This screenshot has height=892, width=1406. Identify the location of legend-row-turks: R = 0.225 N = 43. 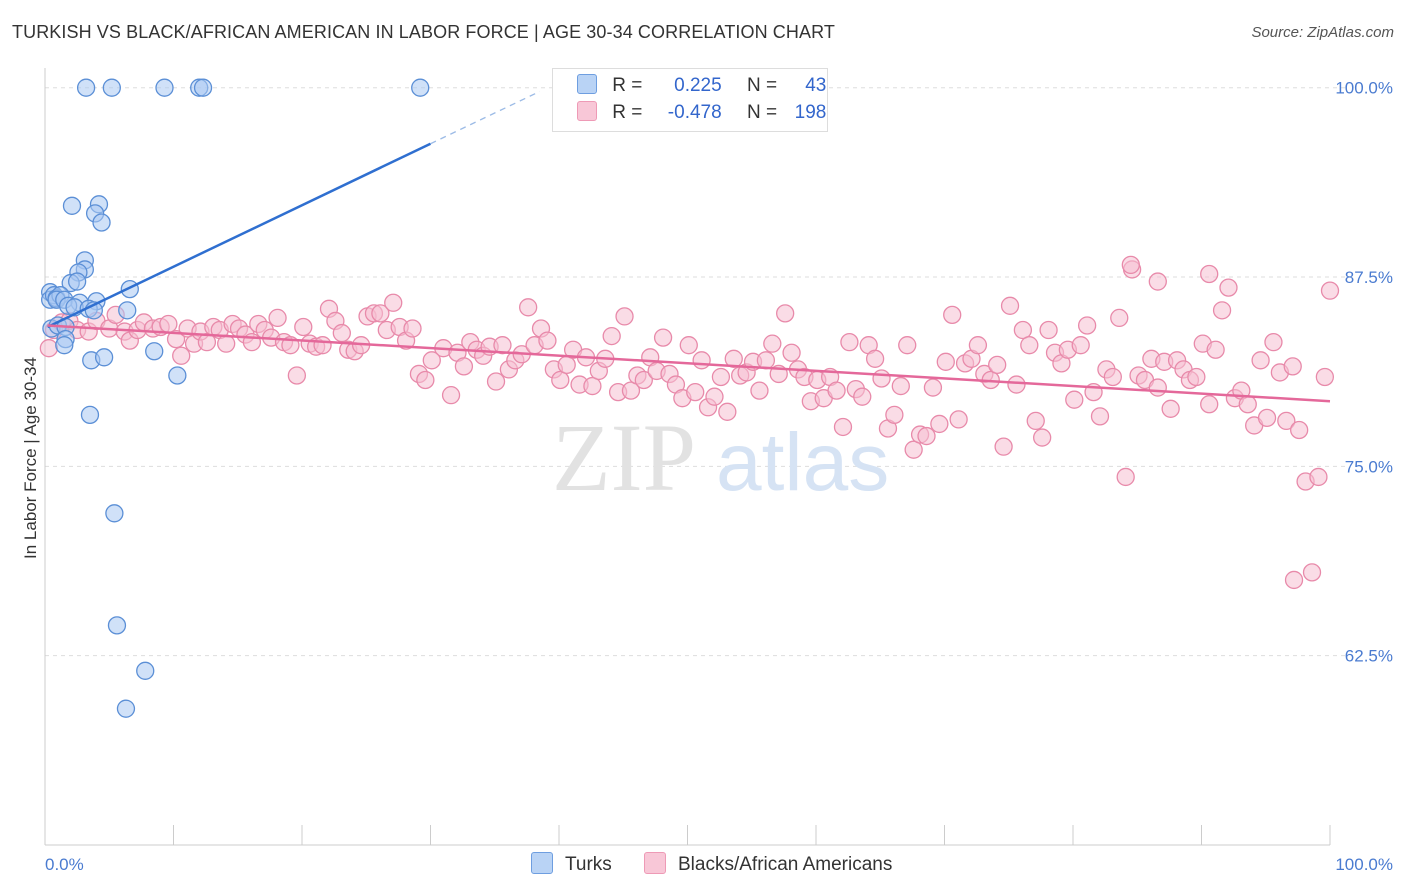
(701, 87).